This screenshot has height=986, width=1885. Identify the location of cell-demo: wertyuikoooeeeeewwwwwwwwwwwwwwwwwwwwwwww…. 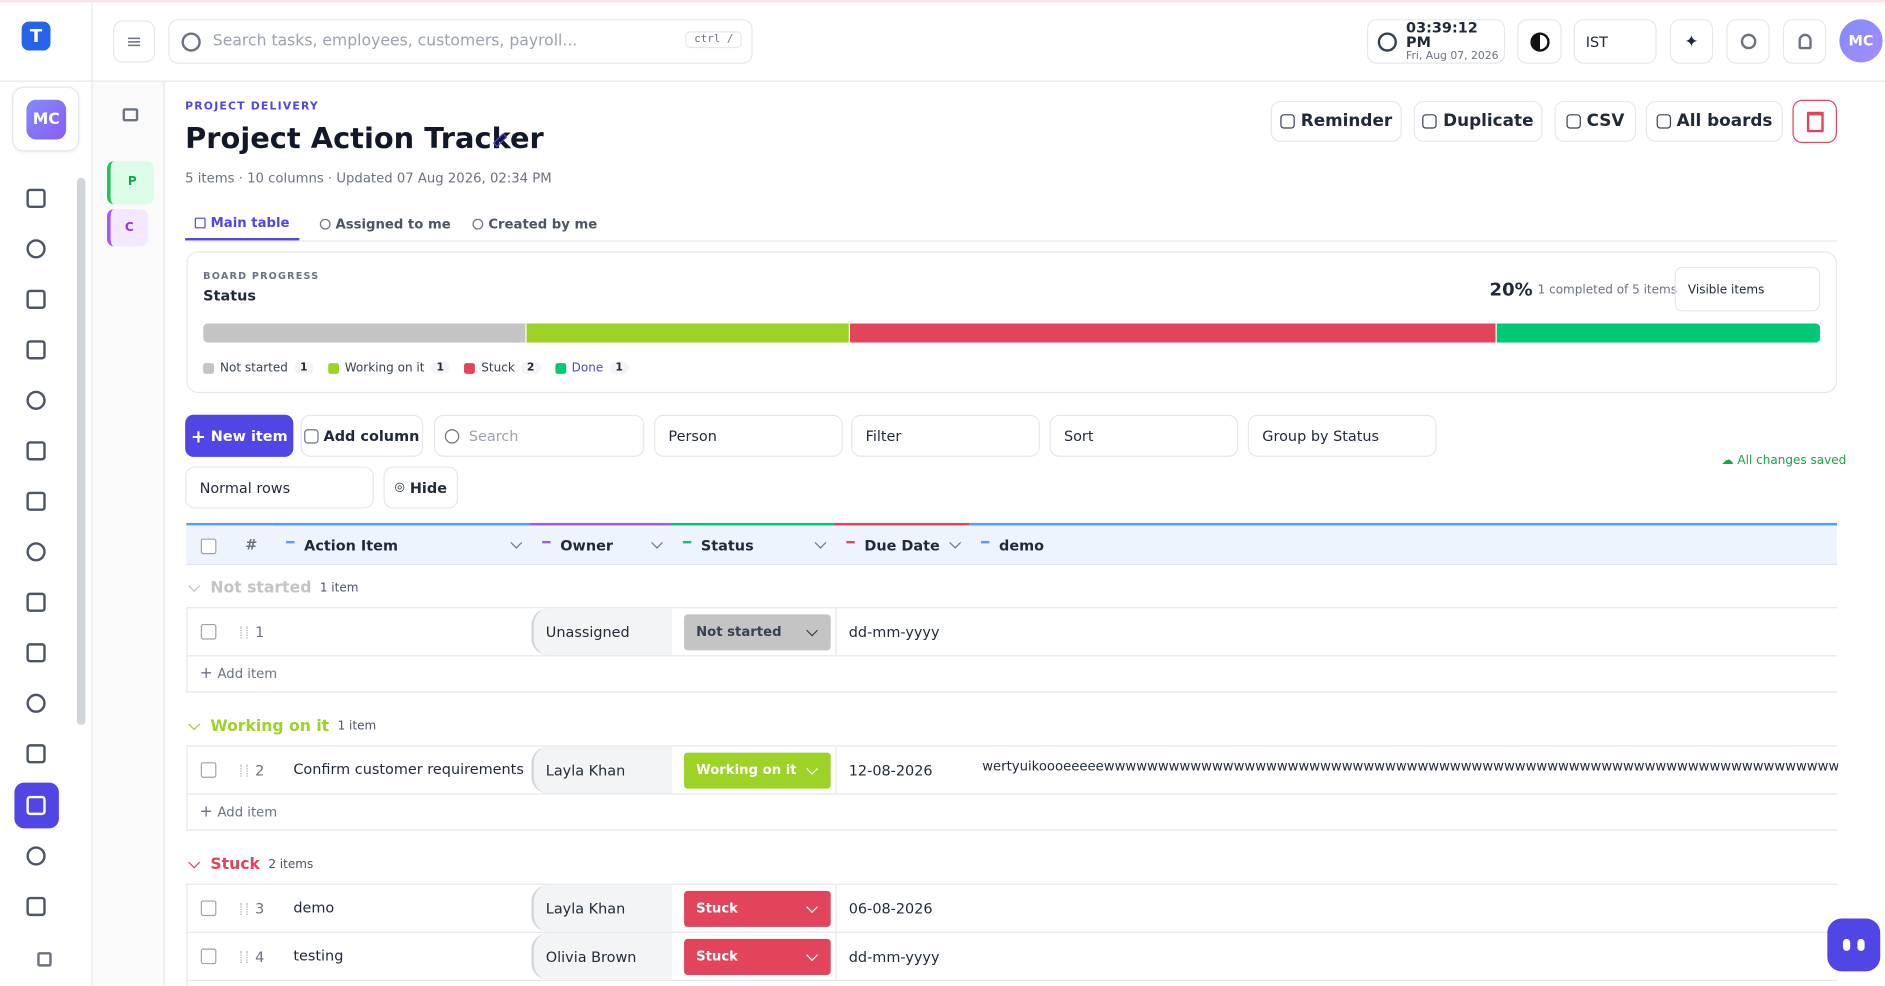
(1410, 766).